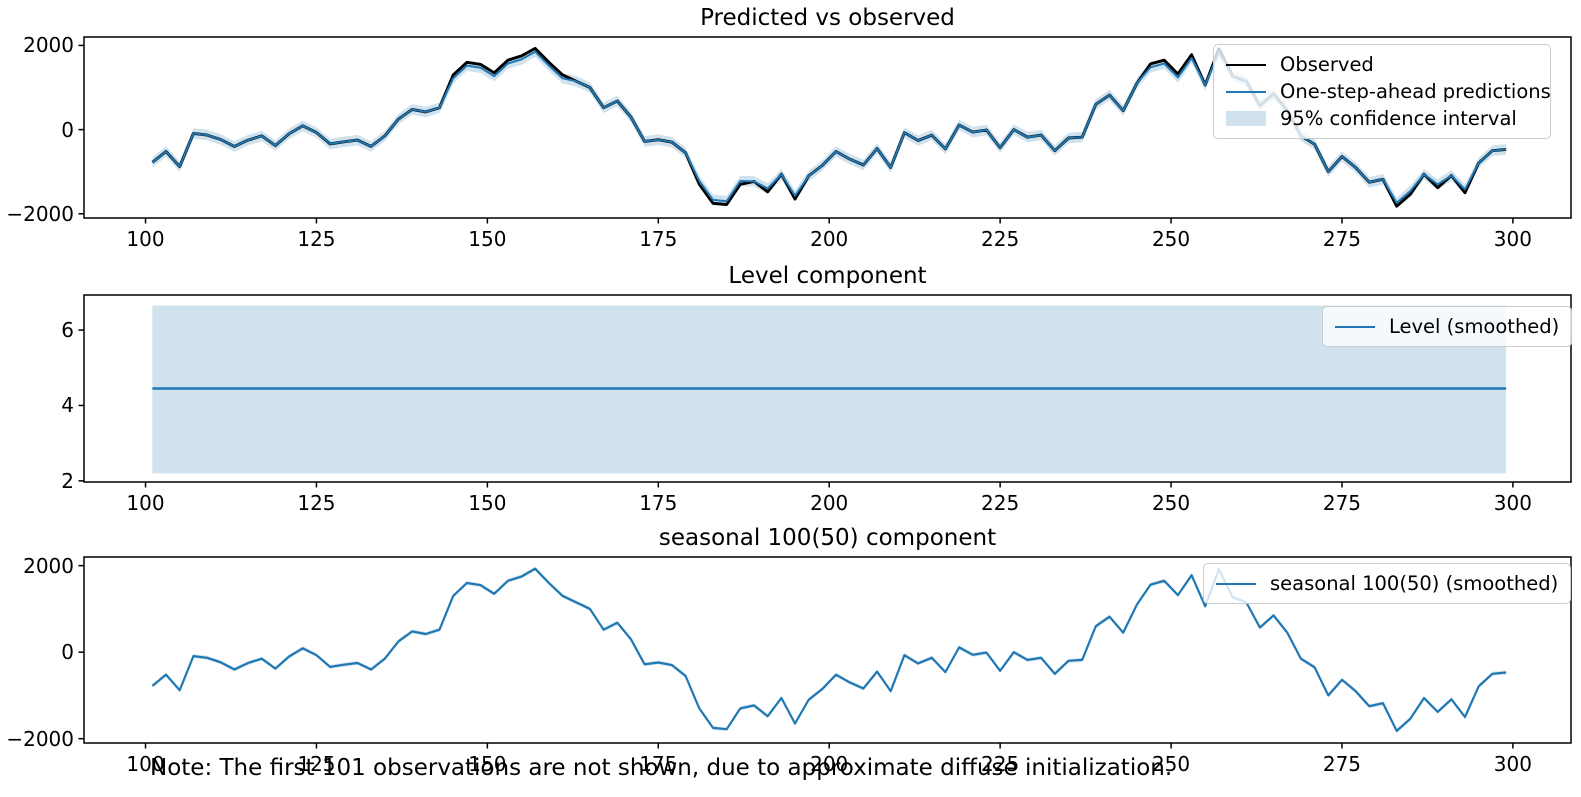  Describe the element at coordinates (1355, 326) in the screenshot. I see `level-line-swatch-icon` at that location.